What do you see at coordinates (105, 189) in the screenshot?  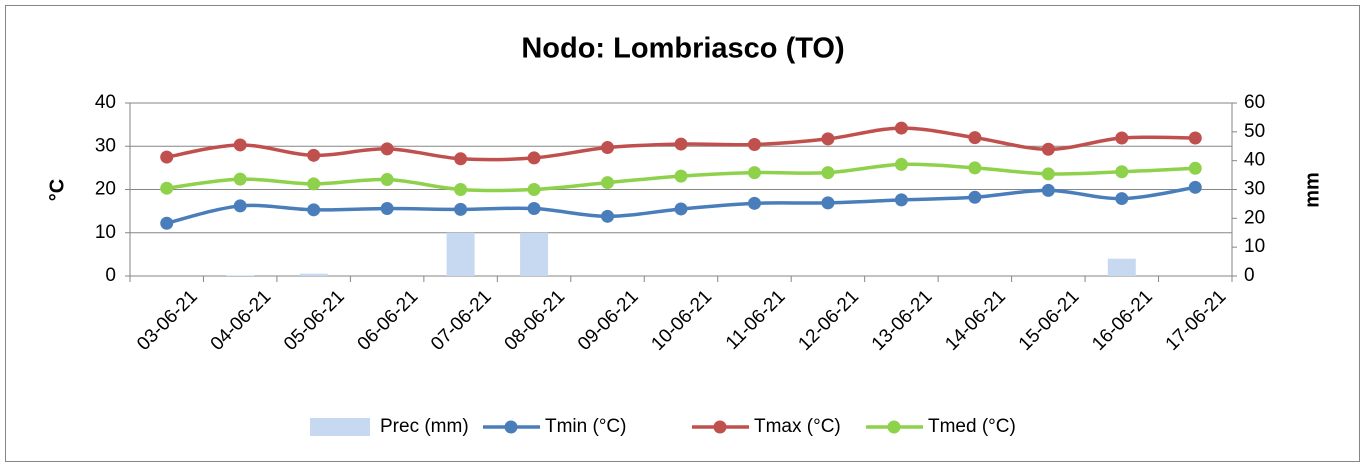 I see `y-tick-label: 20` at bounding box center [105, 189].